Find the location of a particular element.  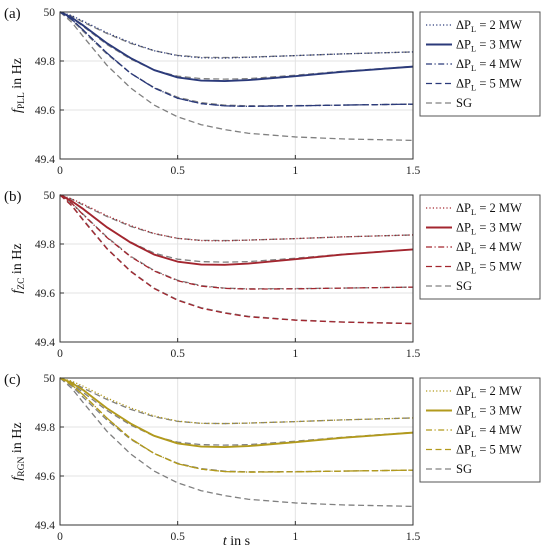

y-axis-label: fPLL in Hz is located at coordinates (18, 85).